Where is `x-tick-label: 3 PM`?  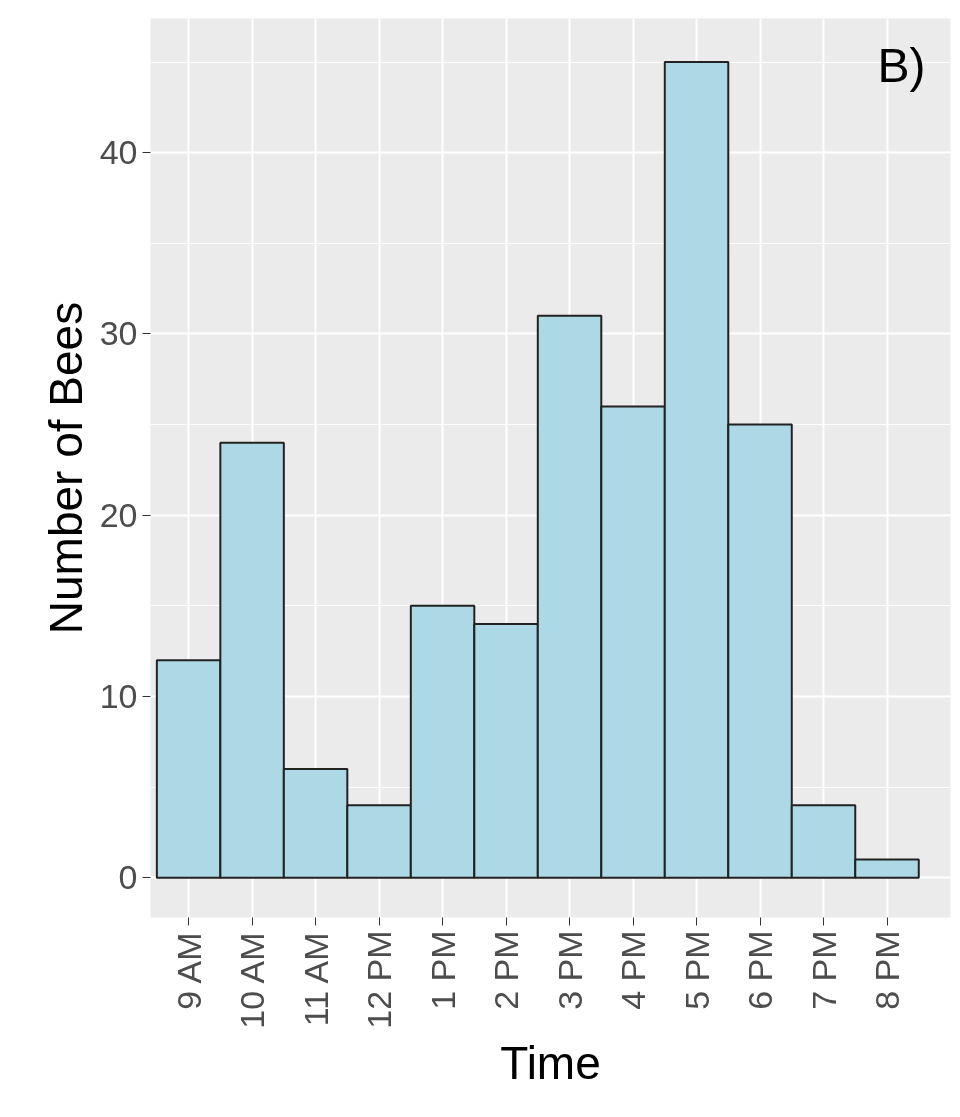 x-tick-label: 3 PM is located at coordinates (569, 970).